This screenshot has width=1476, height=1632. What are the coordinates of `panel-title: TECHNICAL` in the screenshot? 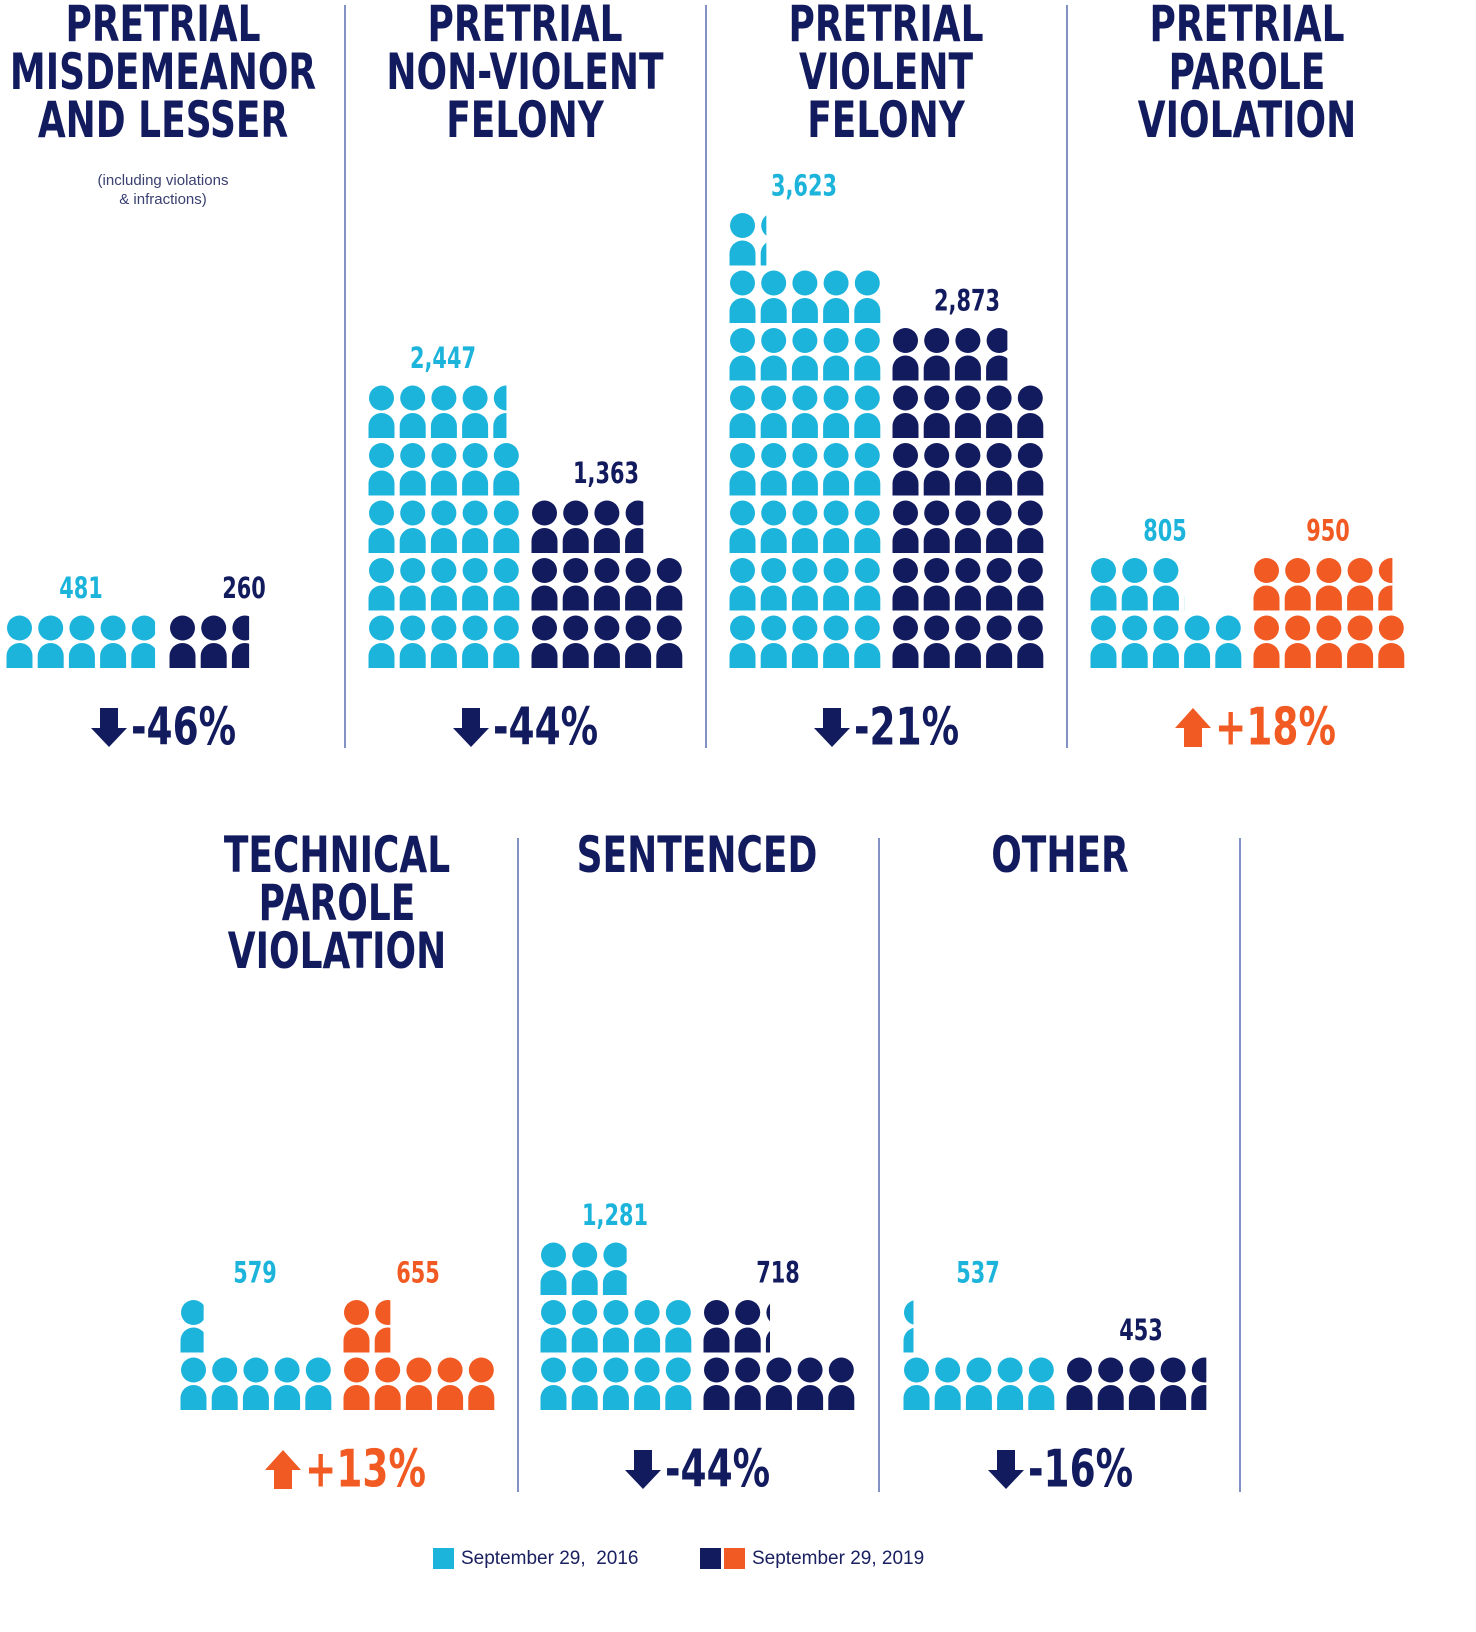 It's located at (337, 855).